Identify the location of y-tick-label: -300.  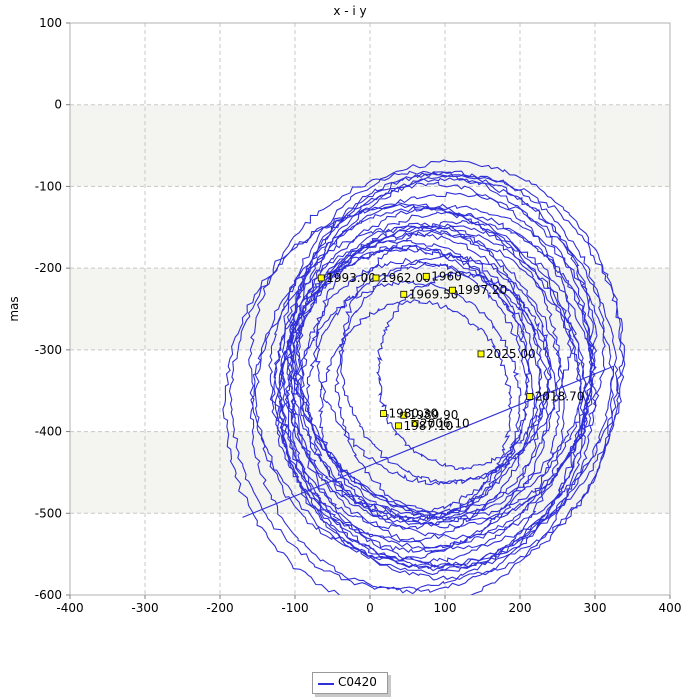
(48, 350).